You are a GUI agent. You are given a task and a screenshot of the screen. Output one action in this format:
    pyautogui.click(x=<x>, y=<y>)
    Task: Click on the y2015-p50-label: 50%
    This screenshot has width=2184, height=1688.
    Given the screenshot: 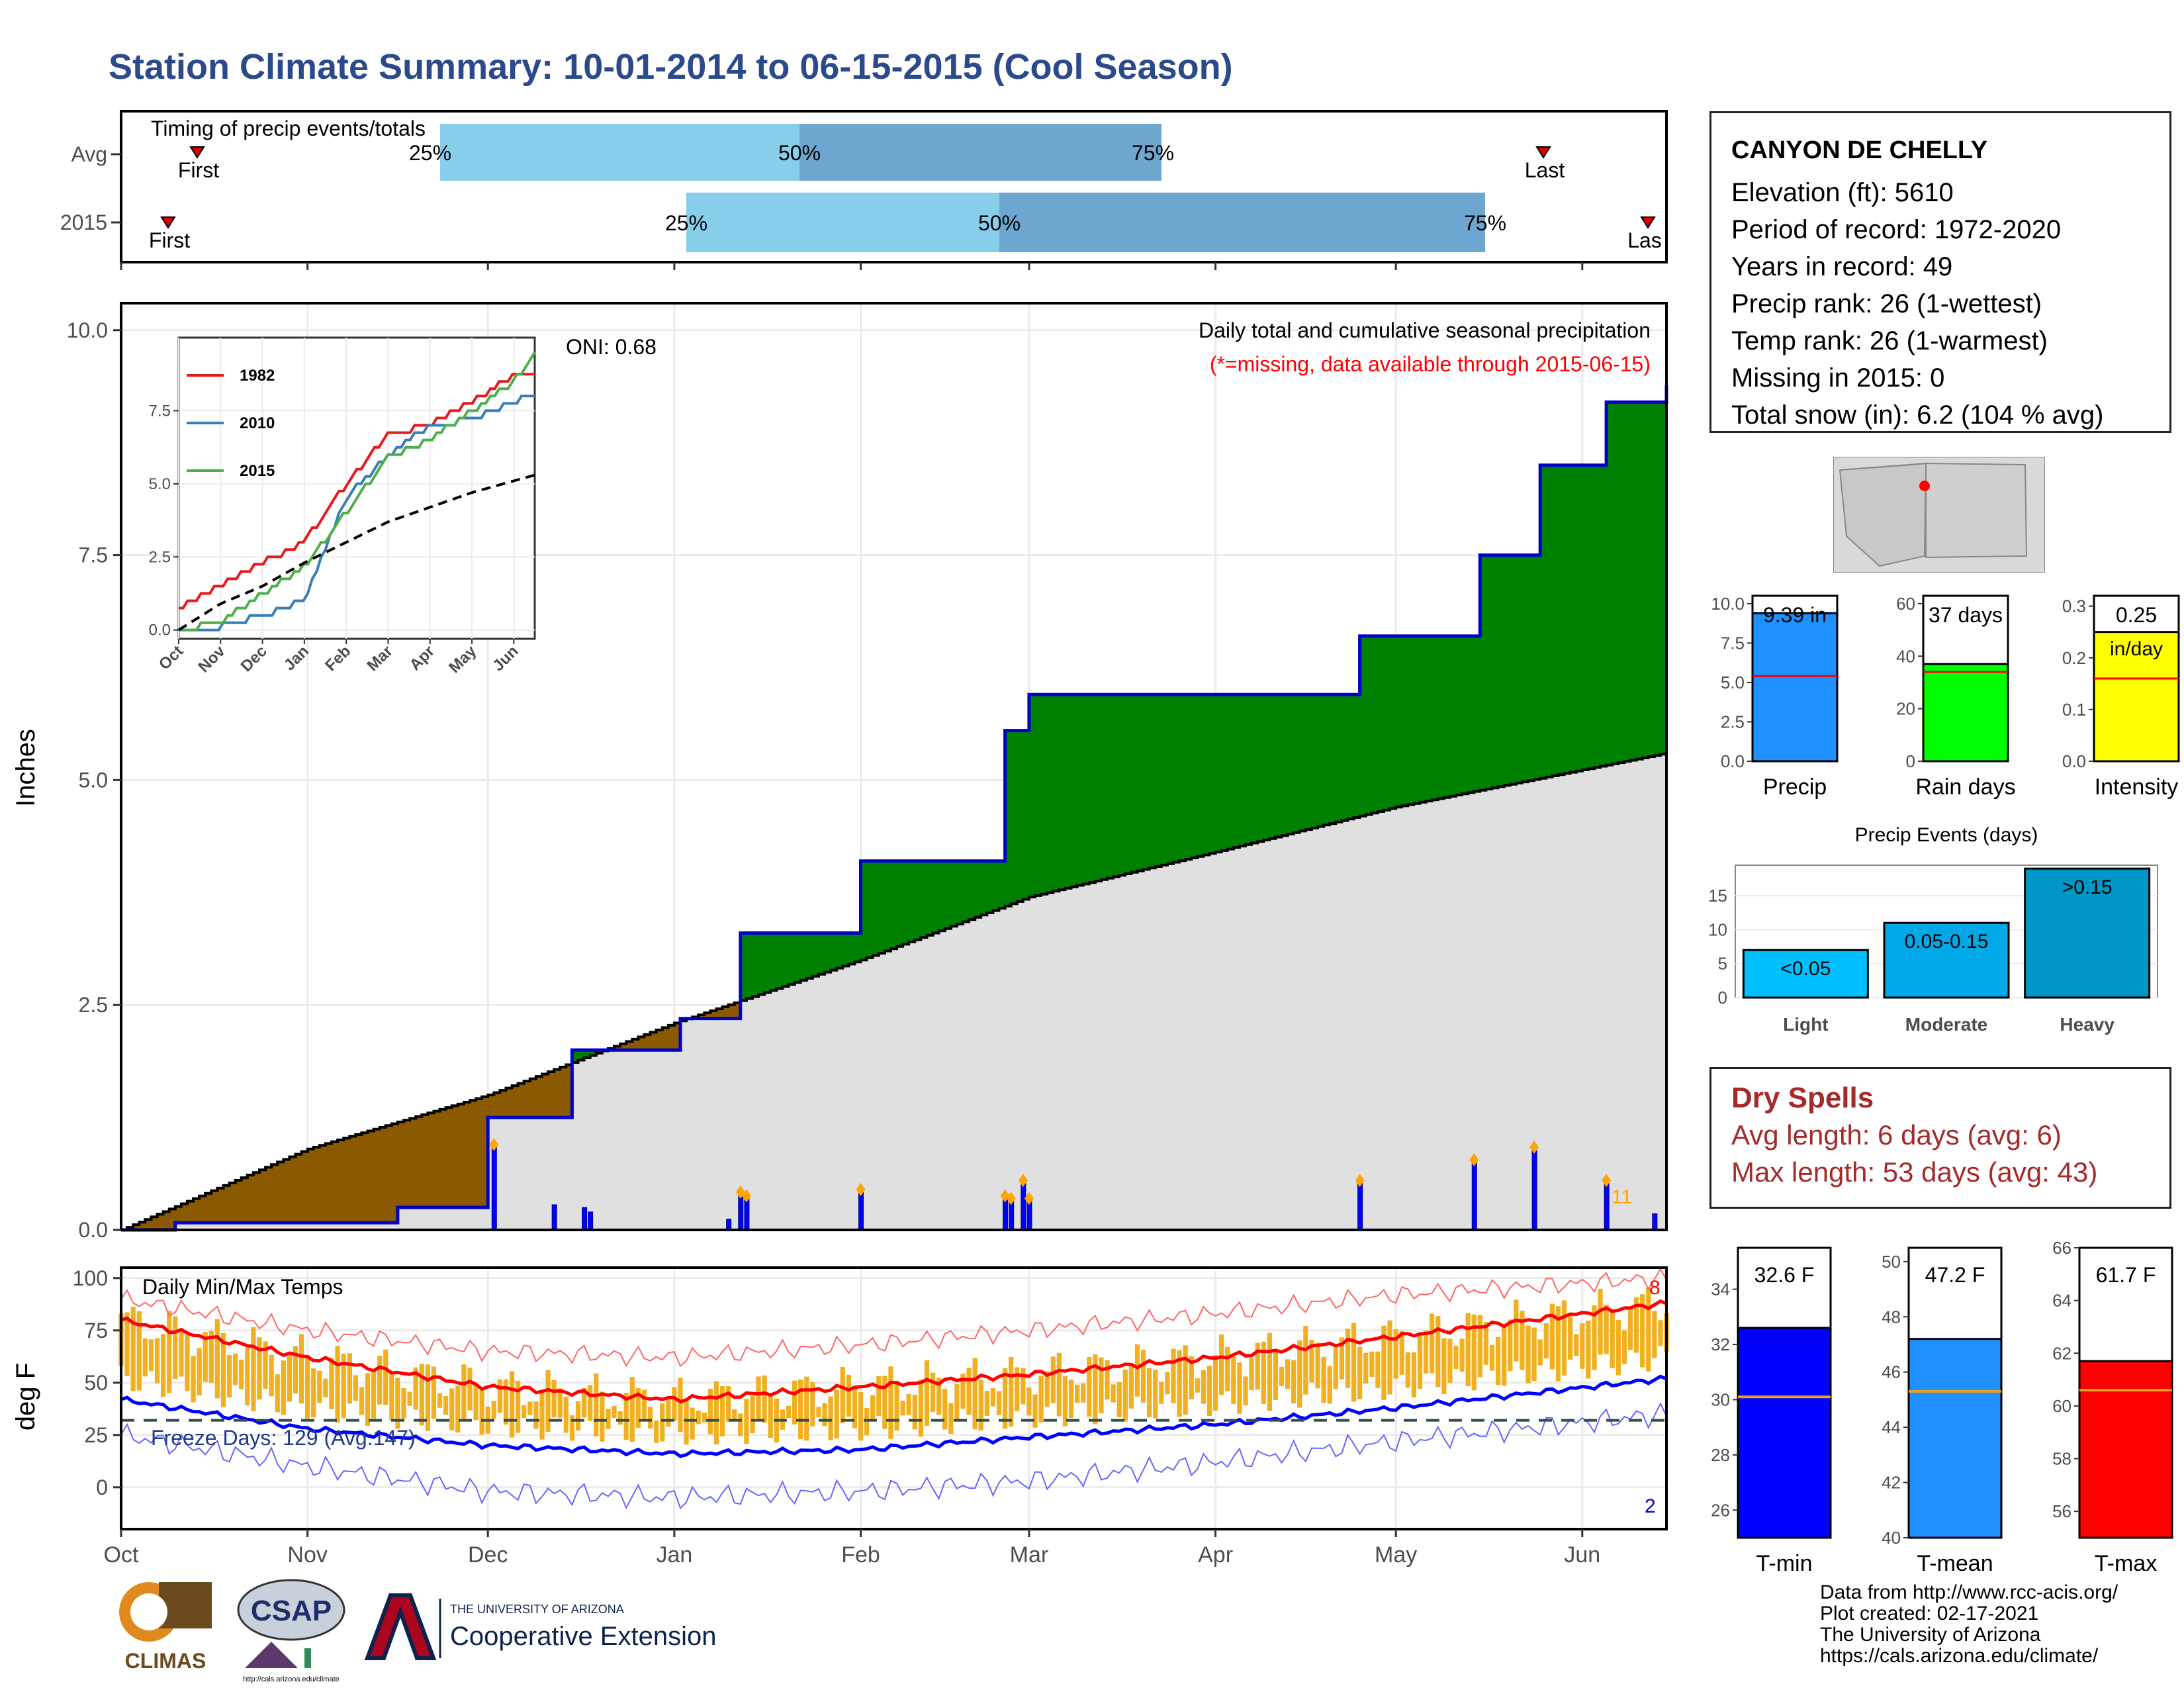 What is the action you would take?
    pyautogui.click(x=1000, y=223)
    